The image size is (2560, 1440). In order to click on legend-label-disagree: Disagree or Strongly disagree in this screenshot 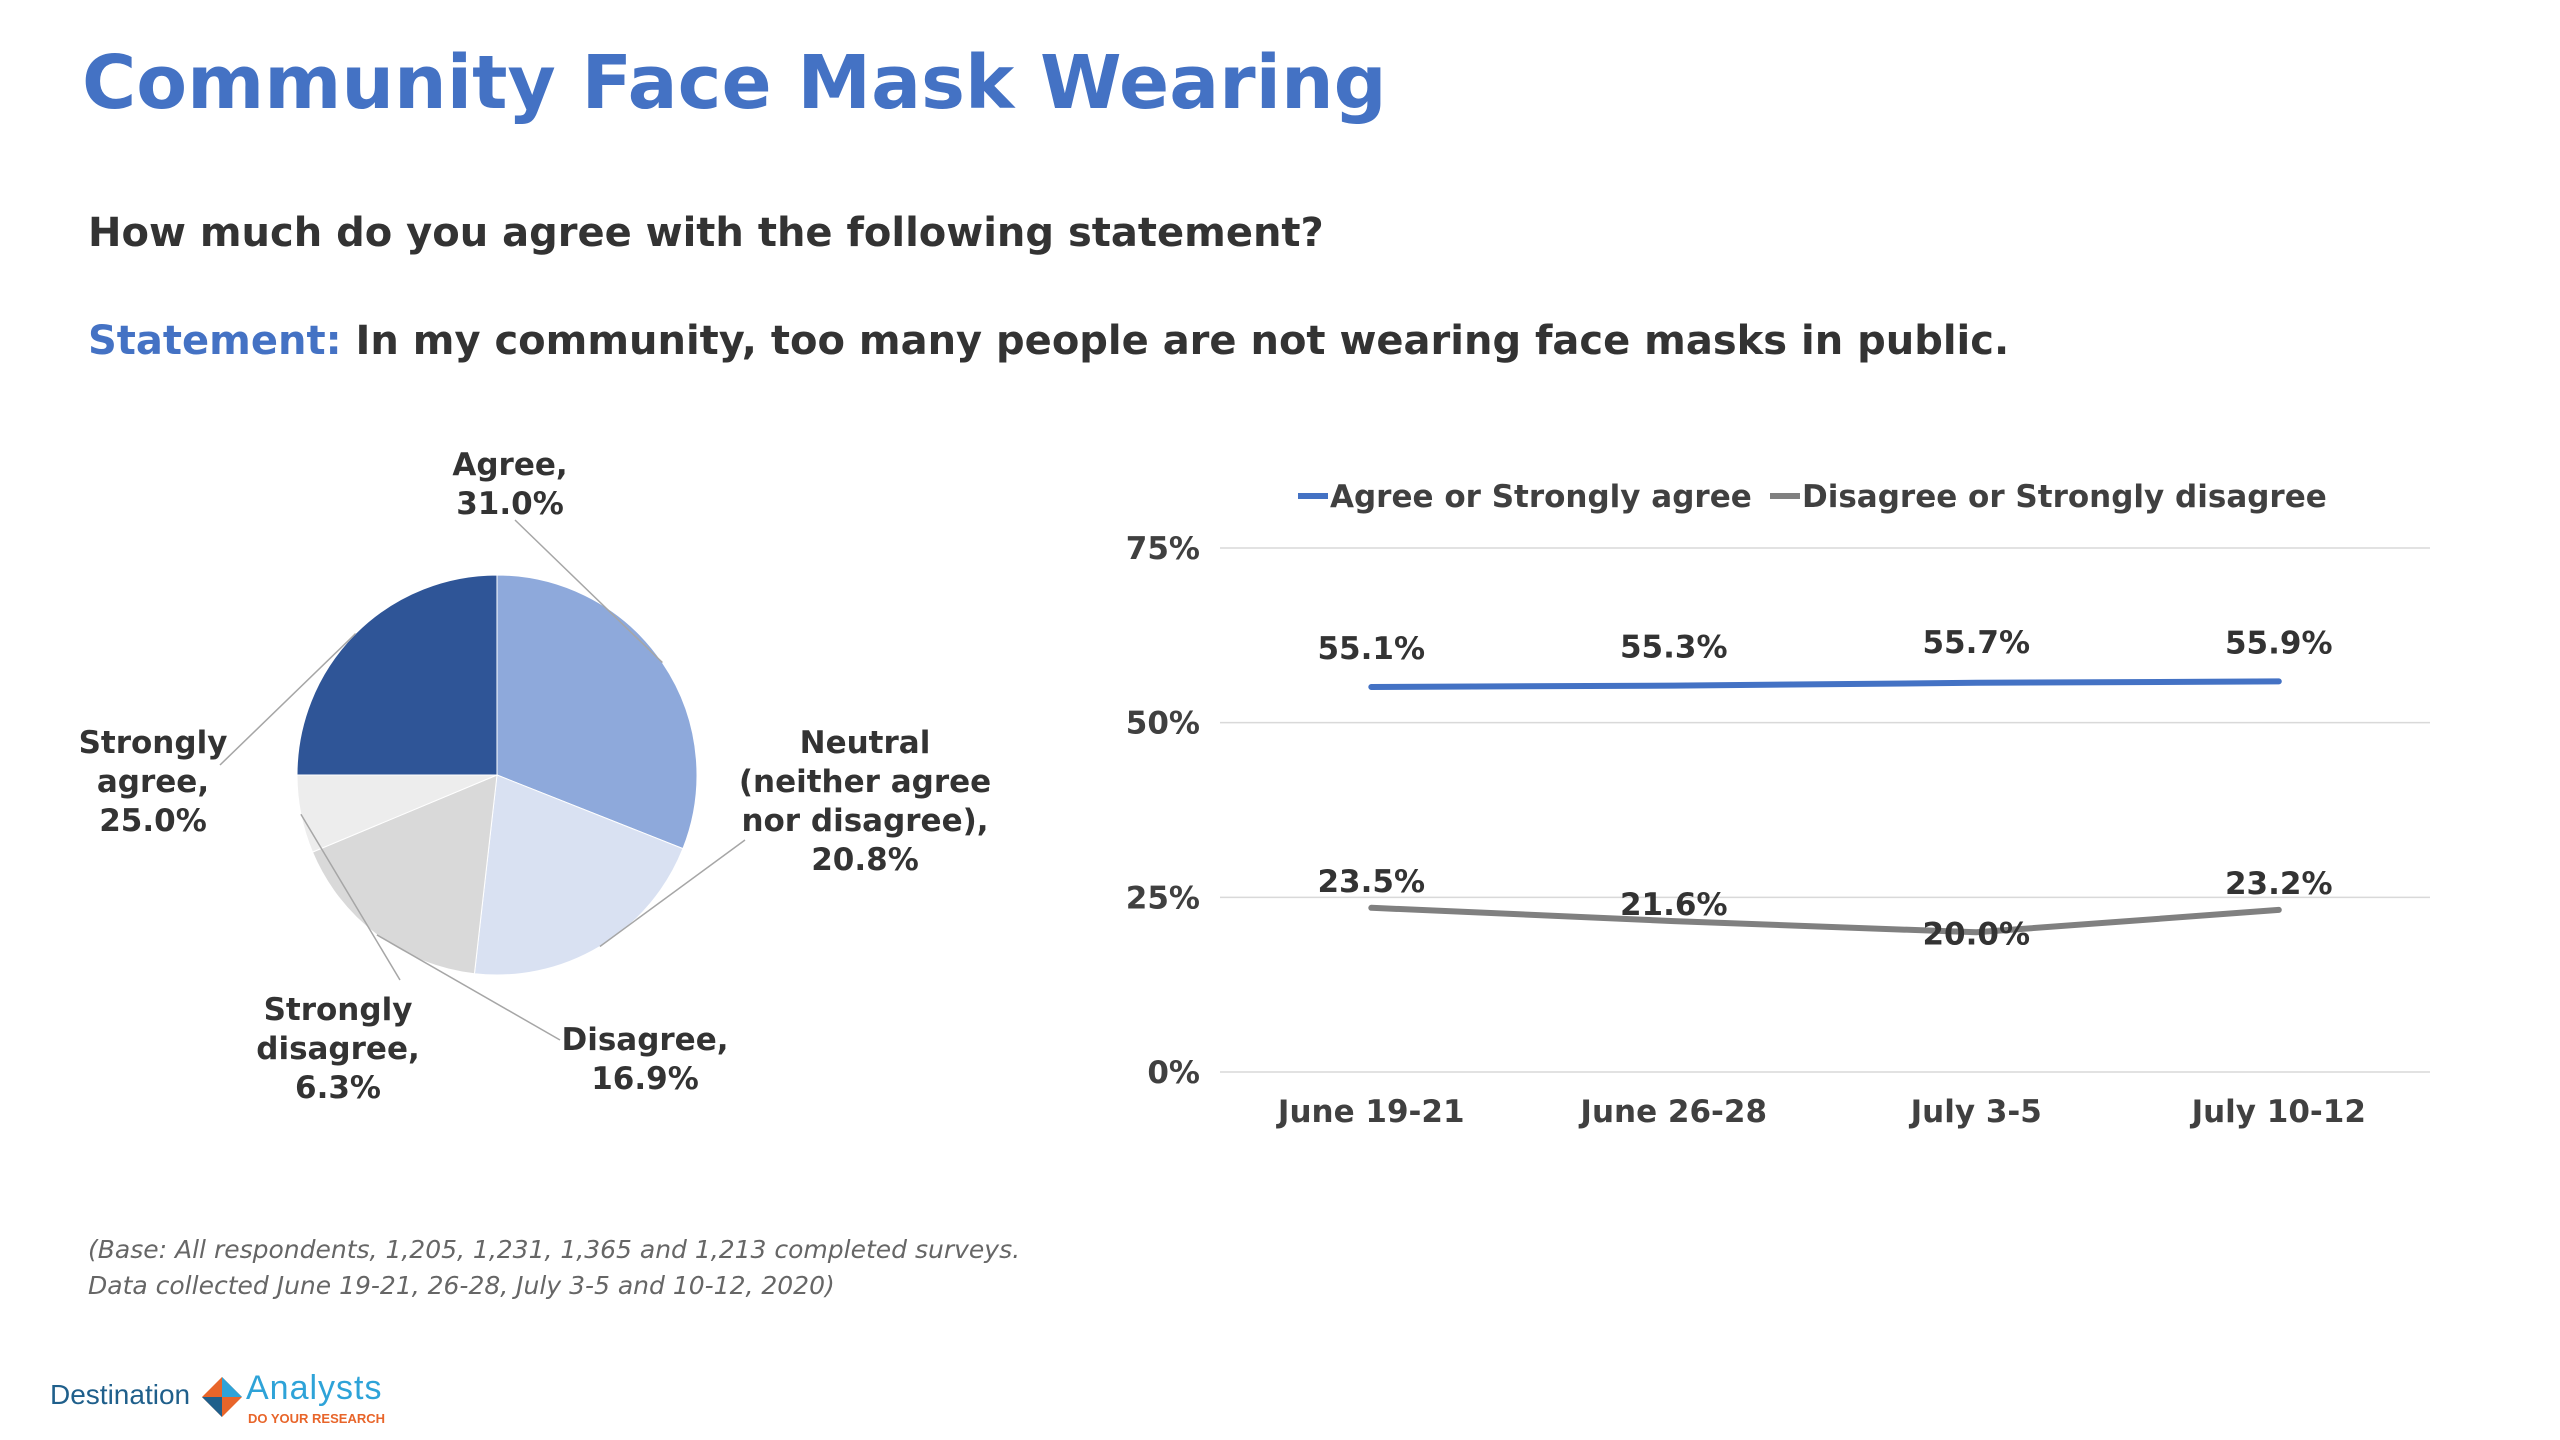, I will do `click(2064, 497)`.